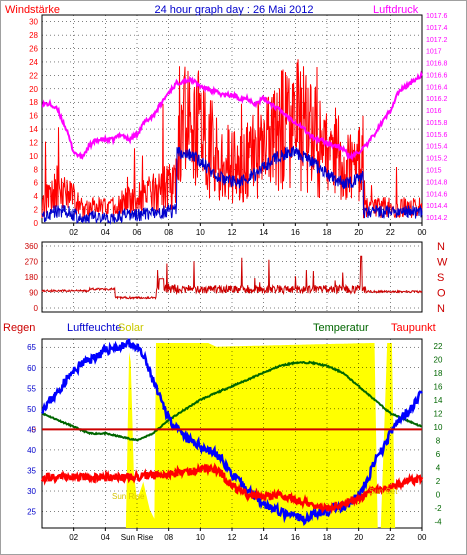 The width and height of the screenshot is (467, 555). Describe the element at coordinates (327, 537) in the screenshot. I see `weather-x-tick-label: 18` at that location.